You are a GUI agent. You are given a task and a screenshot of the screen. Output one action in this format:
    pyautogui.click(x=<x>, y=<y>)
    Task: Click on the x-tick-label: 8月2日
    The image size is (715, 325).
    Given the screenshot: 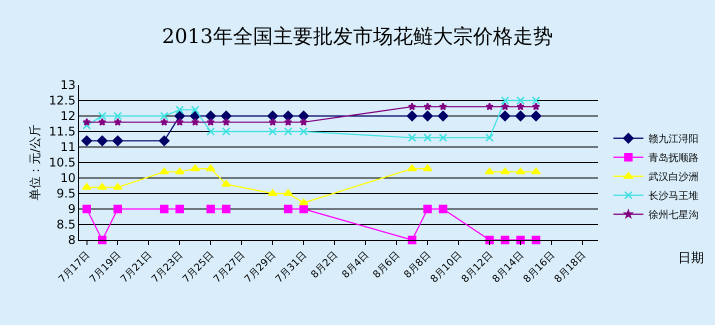 What is the action you would take?
    pyautogui.click(x=324, y=265)
    